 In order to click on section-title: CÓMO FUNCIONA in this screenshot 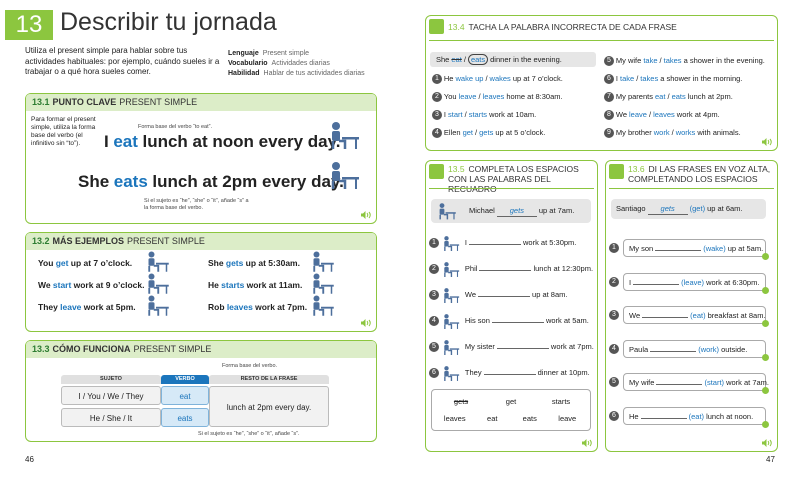, I will do `click(91, 349)`.